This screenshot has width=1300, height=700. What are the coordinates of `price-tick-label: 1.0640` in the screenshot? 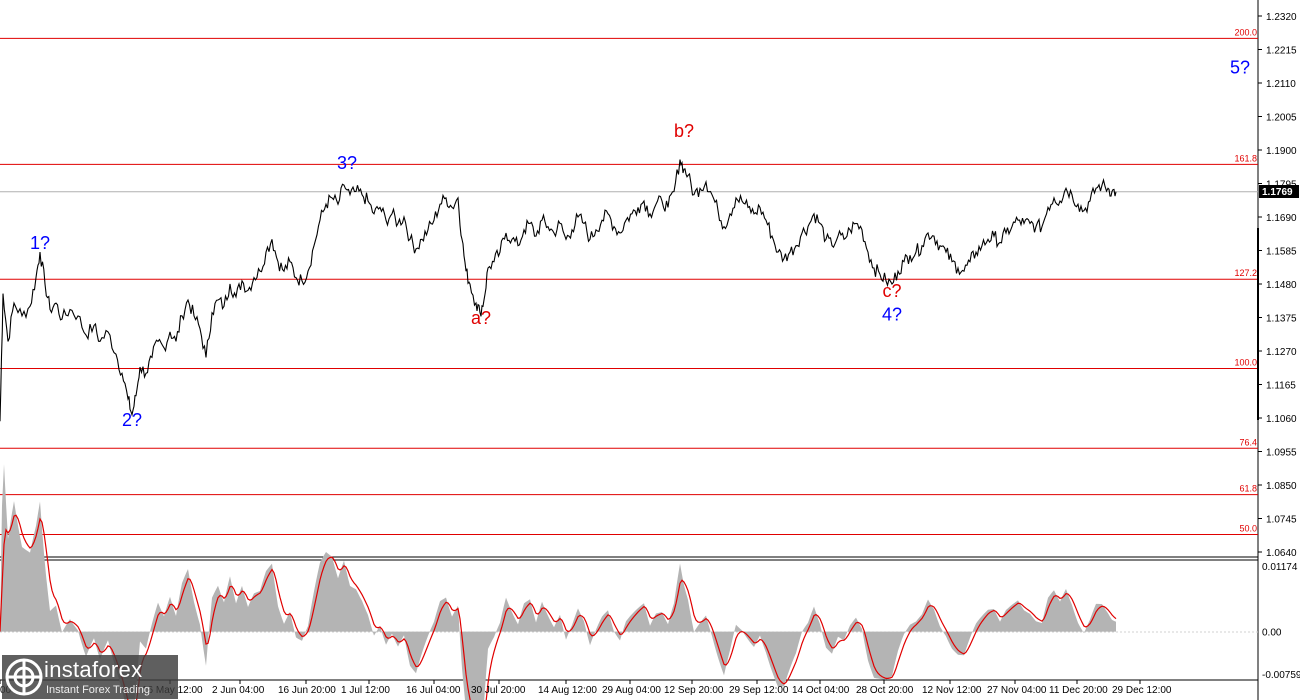 It's located at (1281, 553).